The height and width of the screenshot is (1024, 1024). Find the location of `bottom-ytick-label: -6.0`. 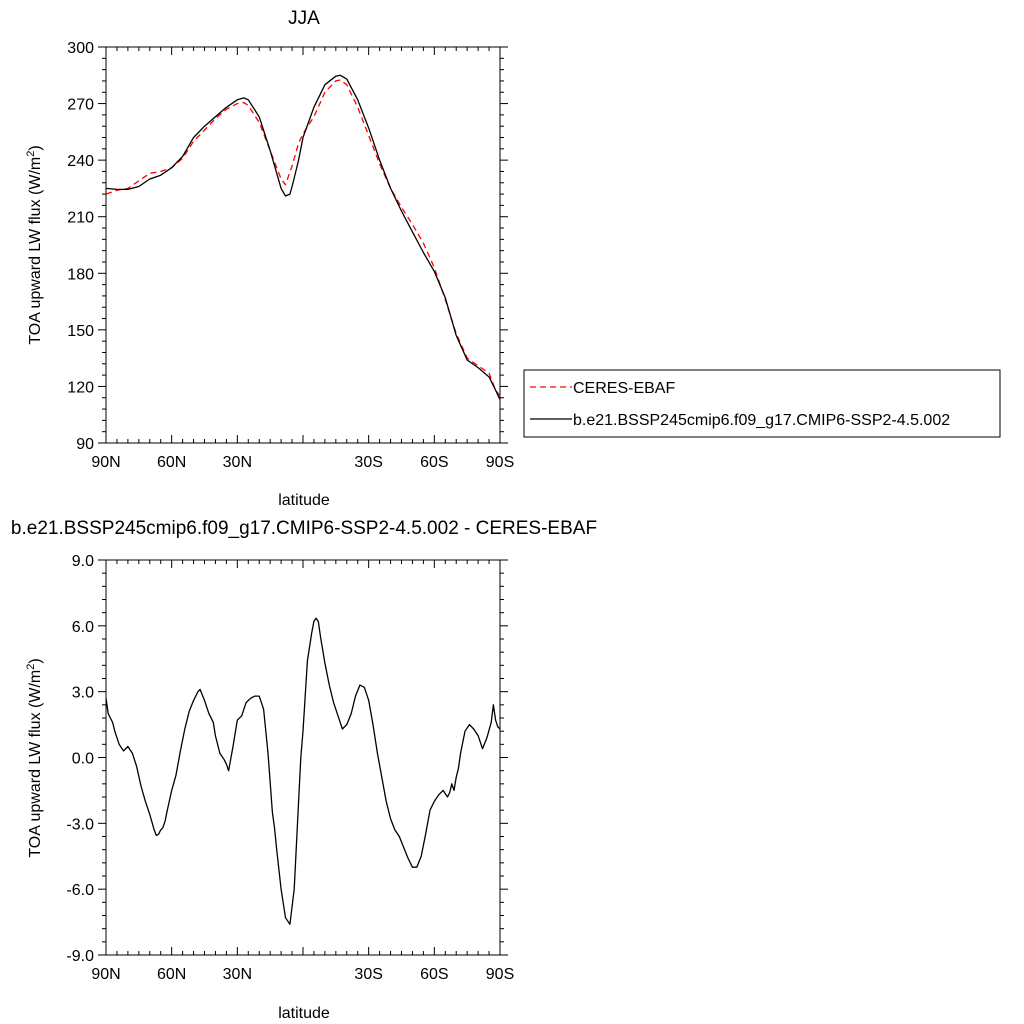

bottom-ytick-label: -6.0 is located at coordinates (80, 890).